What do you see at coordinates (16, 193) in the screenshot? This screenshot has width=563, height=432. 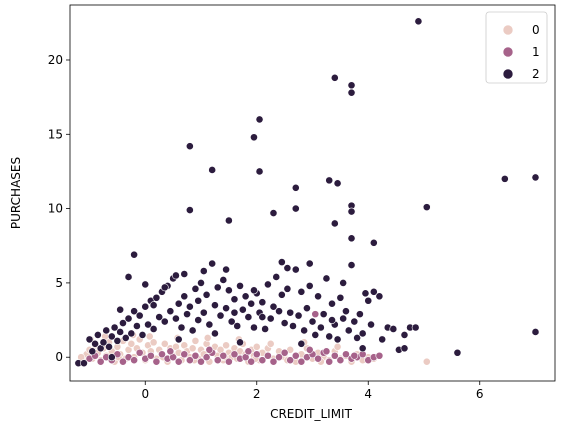 I see `y-axis-label: PURCHASES` at bounding box center [16, 193].